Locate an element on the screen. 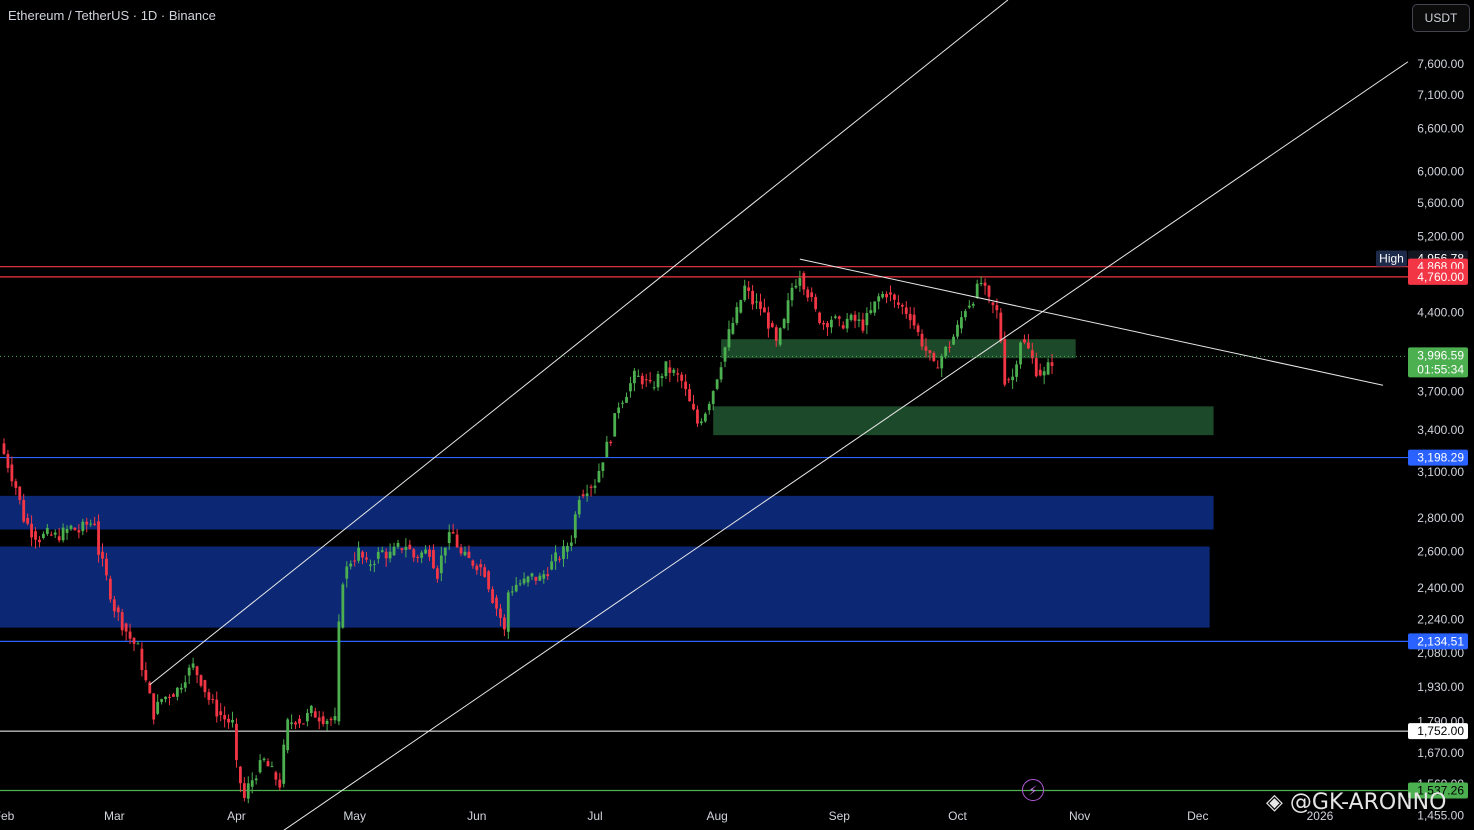 The width and height of the screenshot is (1474, 830). x-axis: Feb Mar Apr May Jun Jul Aug Sep Oct Nov Dec 2026 is located at coordinates (667, 816).